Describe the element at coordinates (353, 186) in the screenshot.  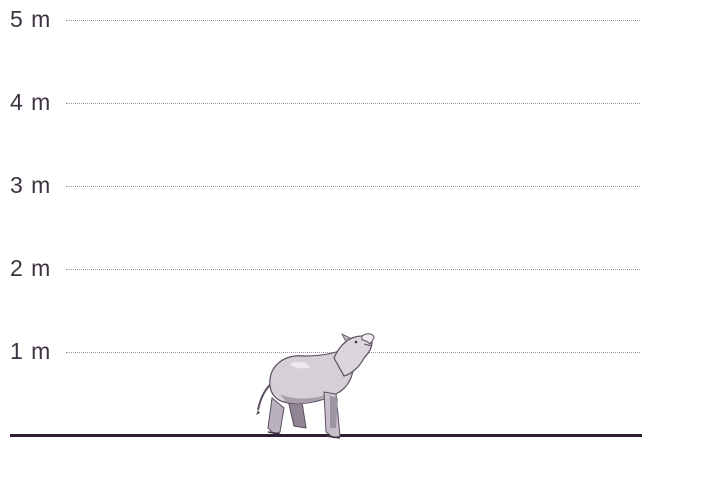
I see `grid-line-3m` at that location.